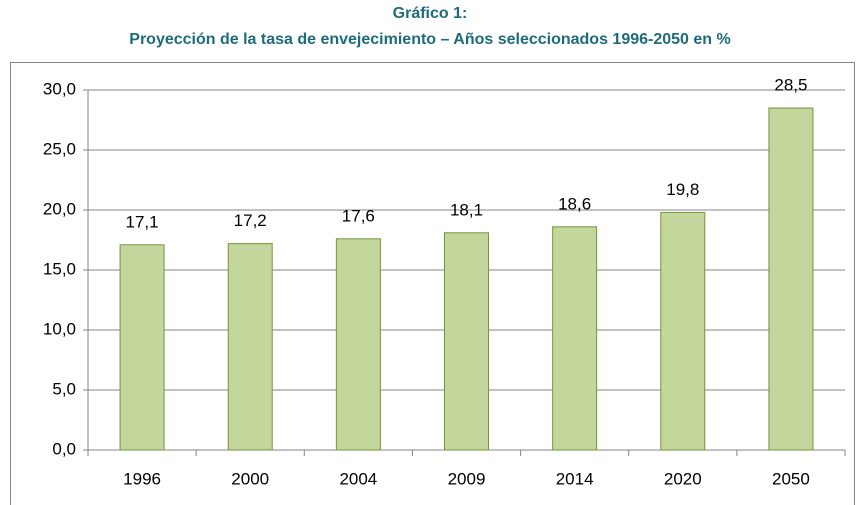  I want to click on x-tick-label: 2009, so click(467, 478).